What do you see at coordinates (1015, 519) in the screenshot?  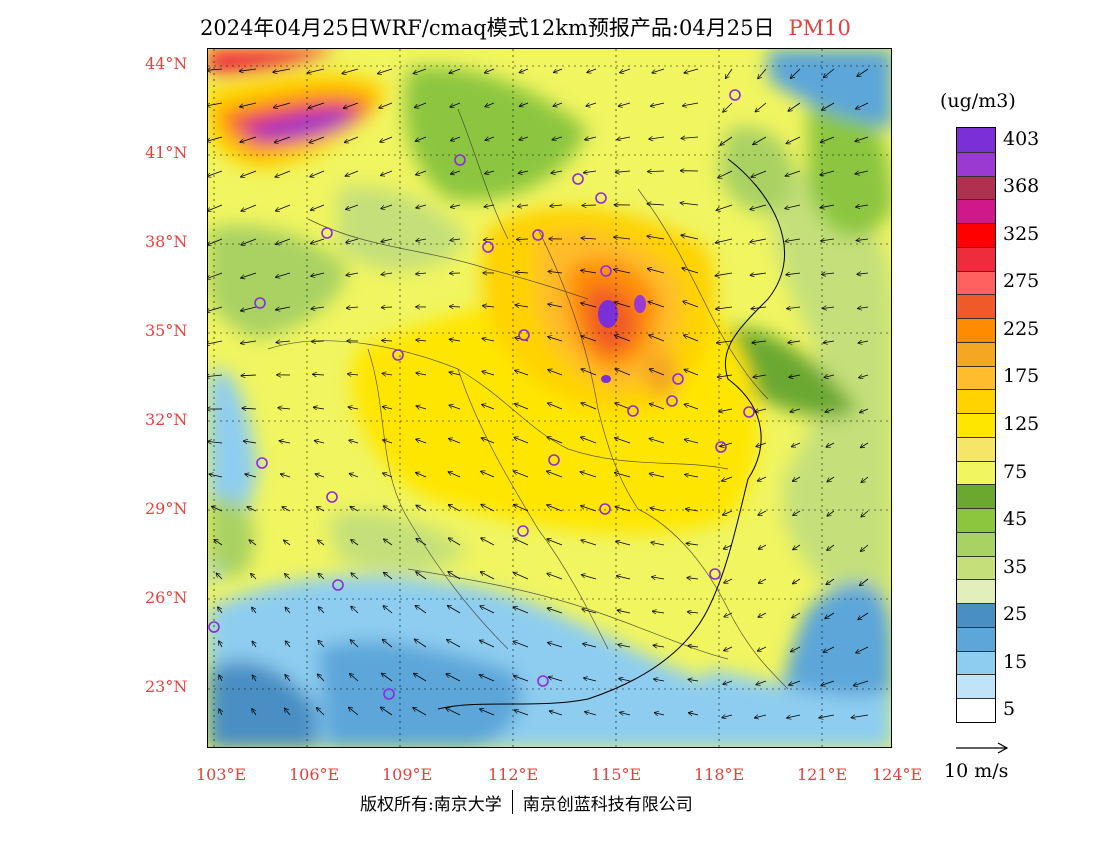 I see `legend-label: 45` at bounding box center [1015, 519].